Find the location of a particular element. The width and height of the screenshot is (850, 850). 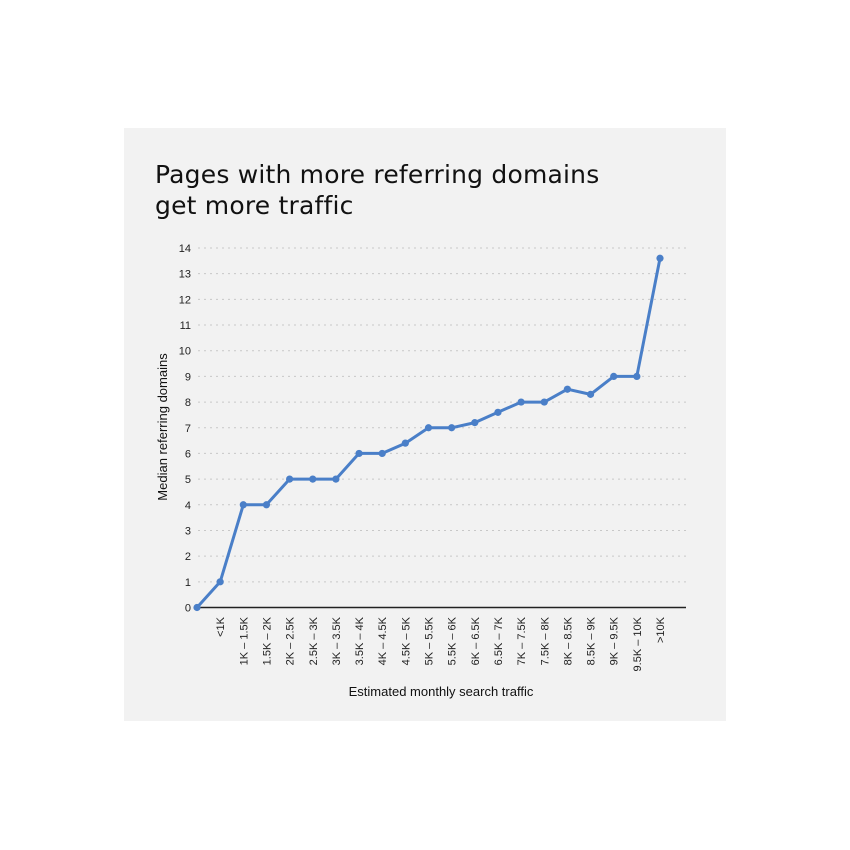

y-tick-label: 14 is located at coordinates (185, 249).